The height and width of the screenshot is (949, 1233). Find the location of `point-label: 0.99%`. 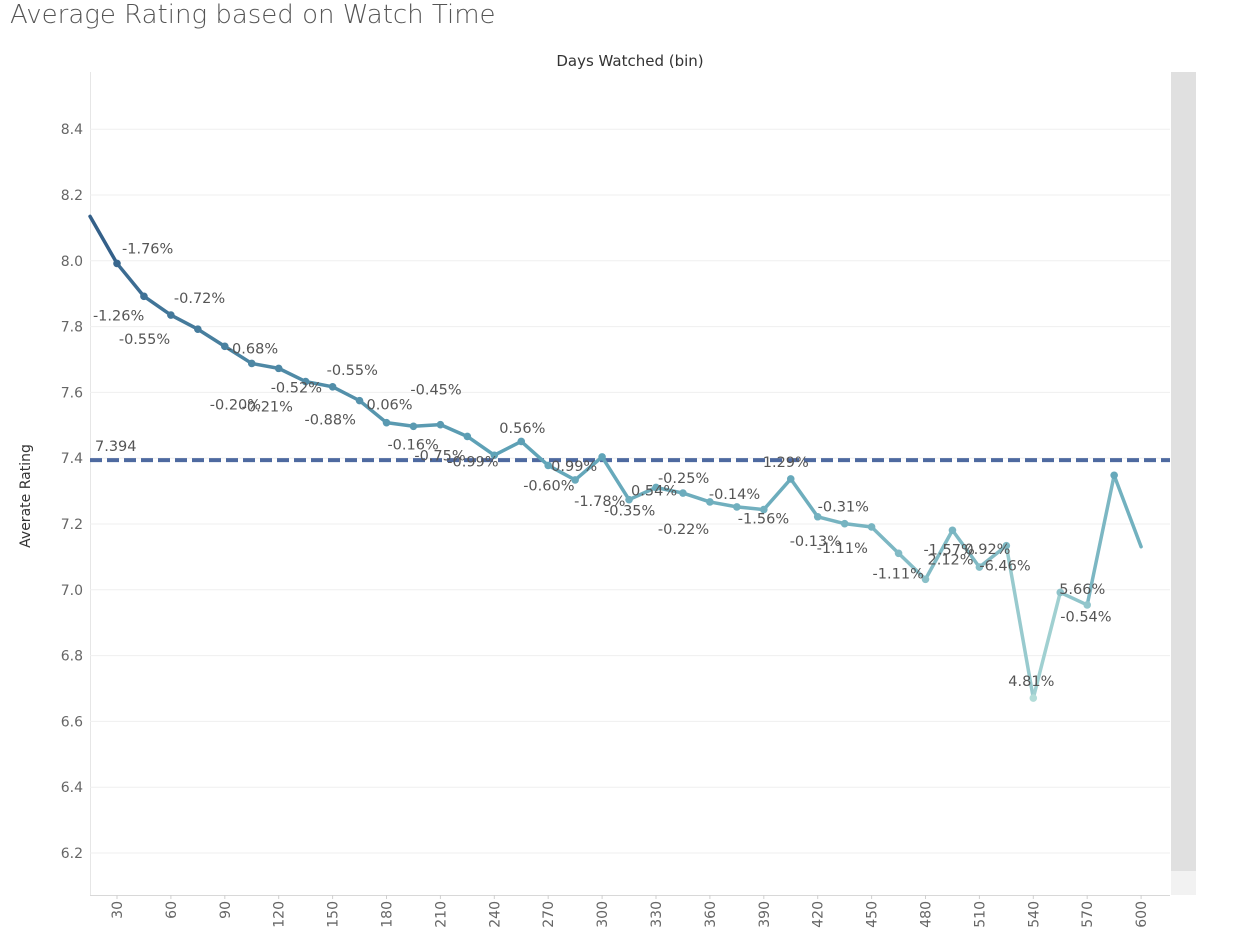

point-label: 0.99% is located at coordinates (574, 467).